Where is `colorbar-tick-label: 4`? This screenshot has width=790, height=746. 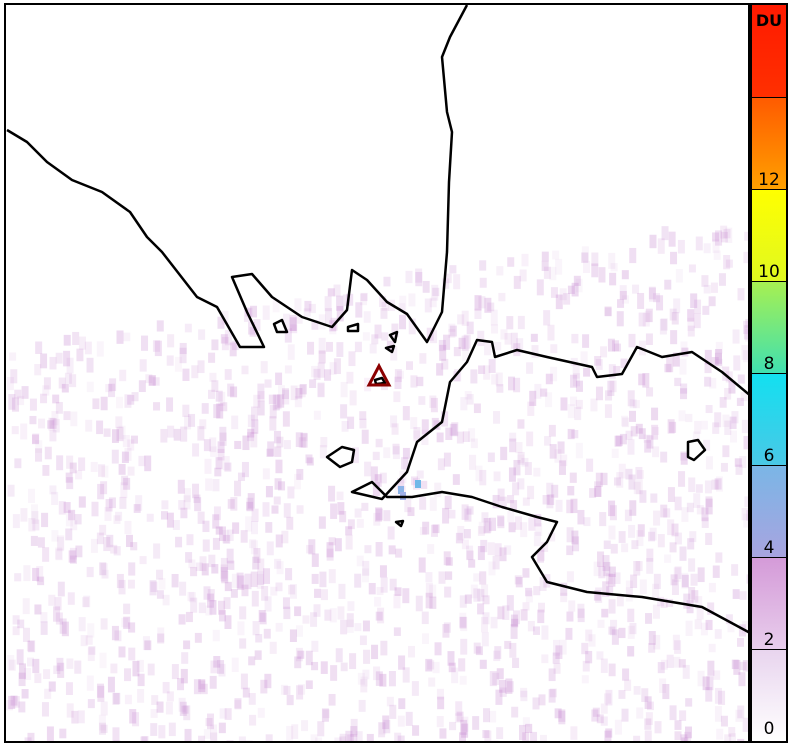
colorbar-tick-label: 4 is located at coordinates (769, 548).